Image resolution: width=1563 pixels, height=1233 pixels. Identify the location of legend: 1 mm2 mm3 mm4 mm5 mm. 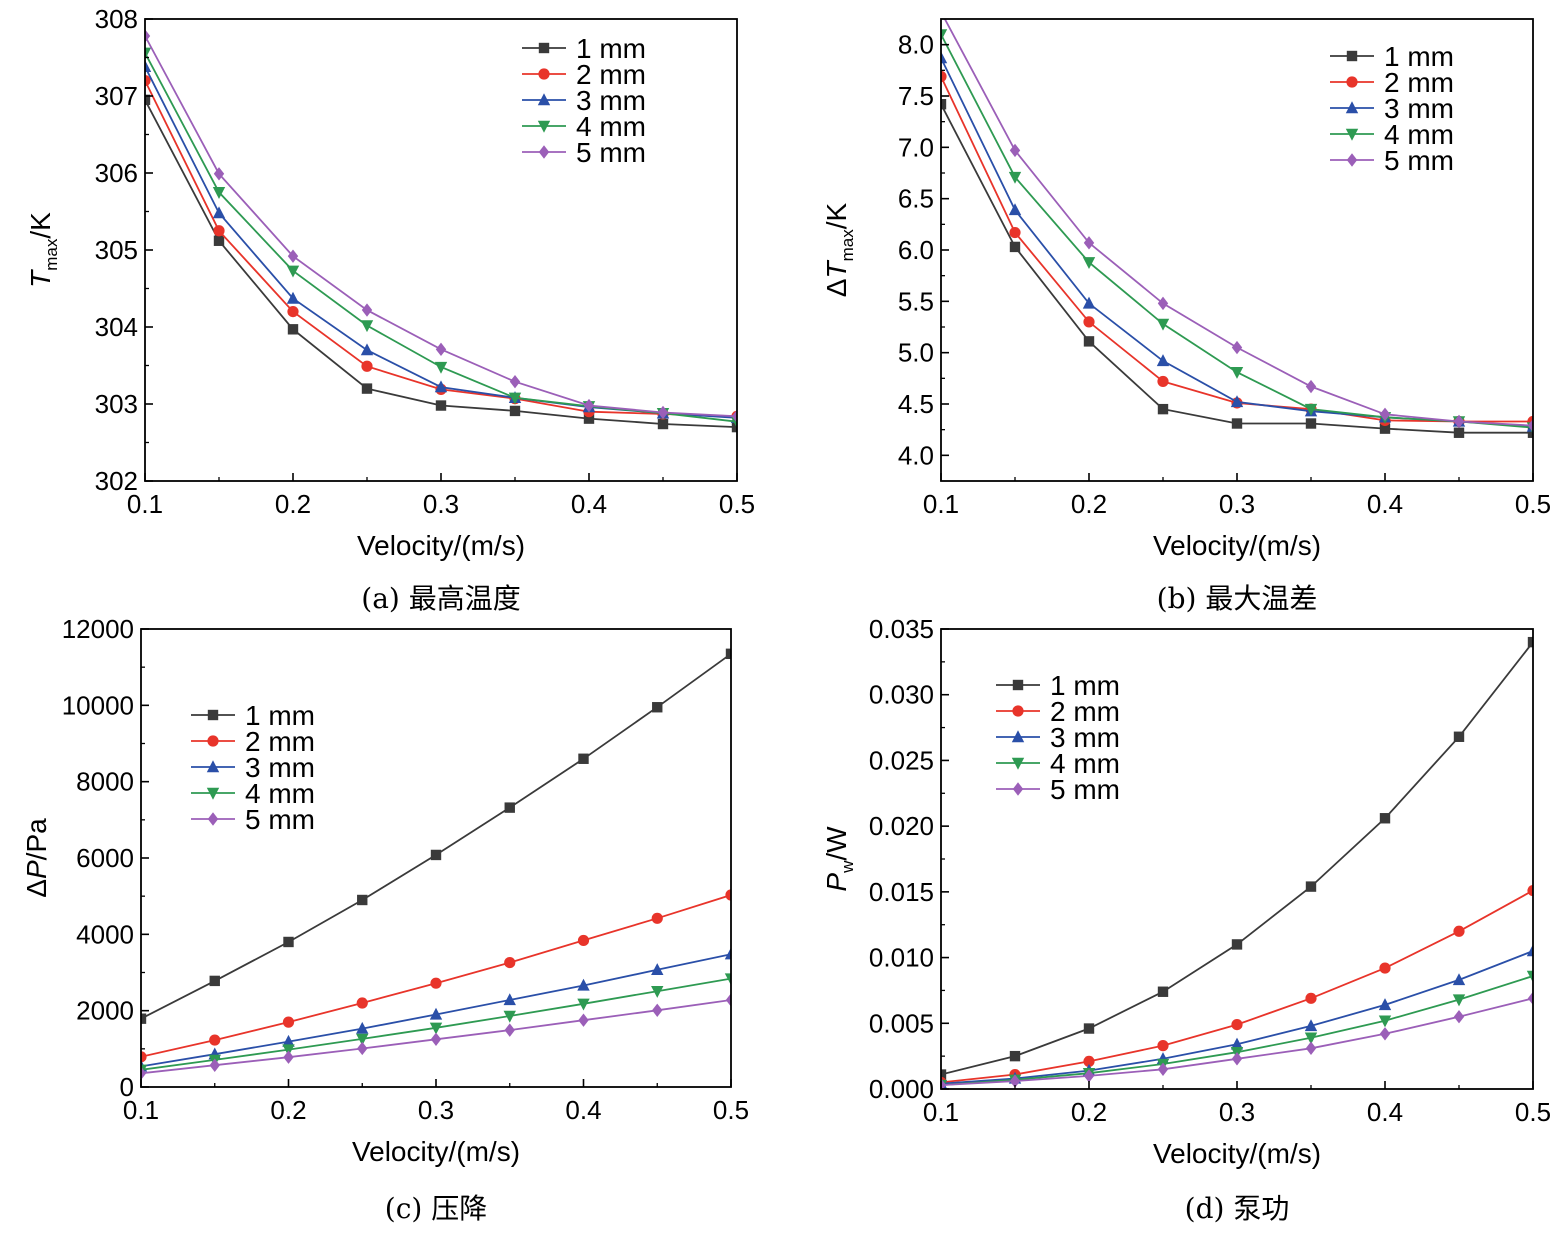
(584, 100).